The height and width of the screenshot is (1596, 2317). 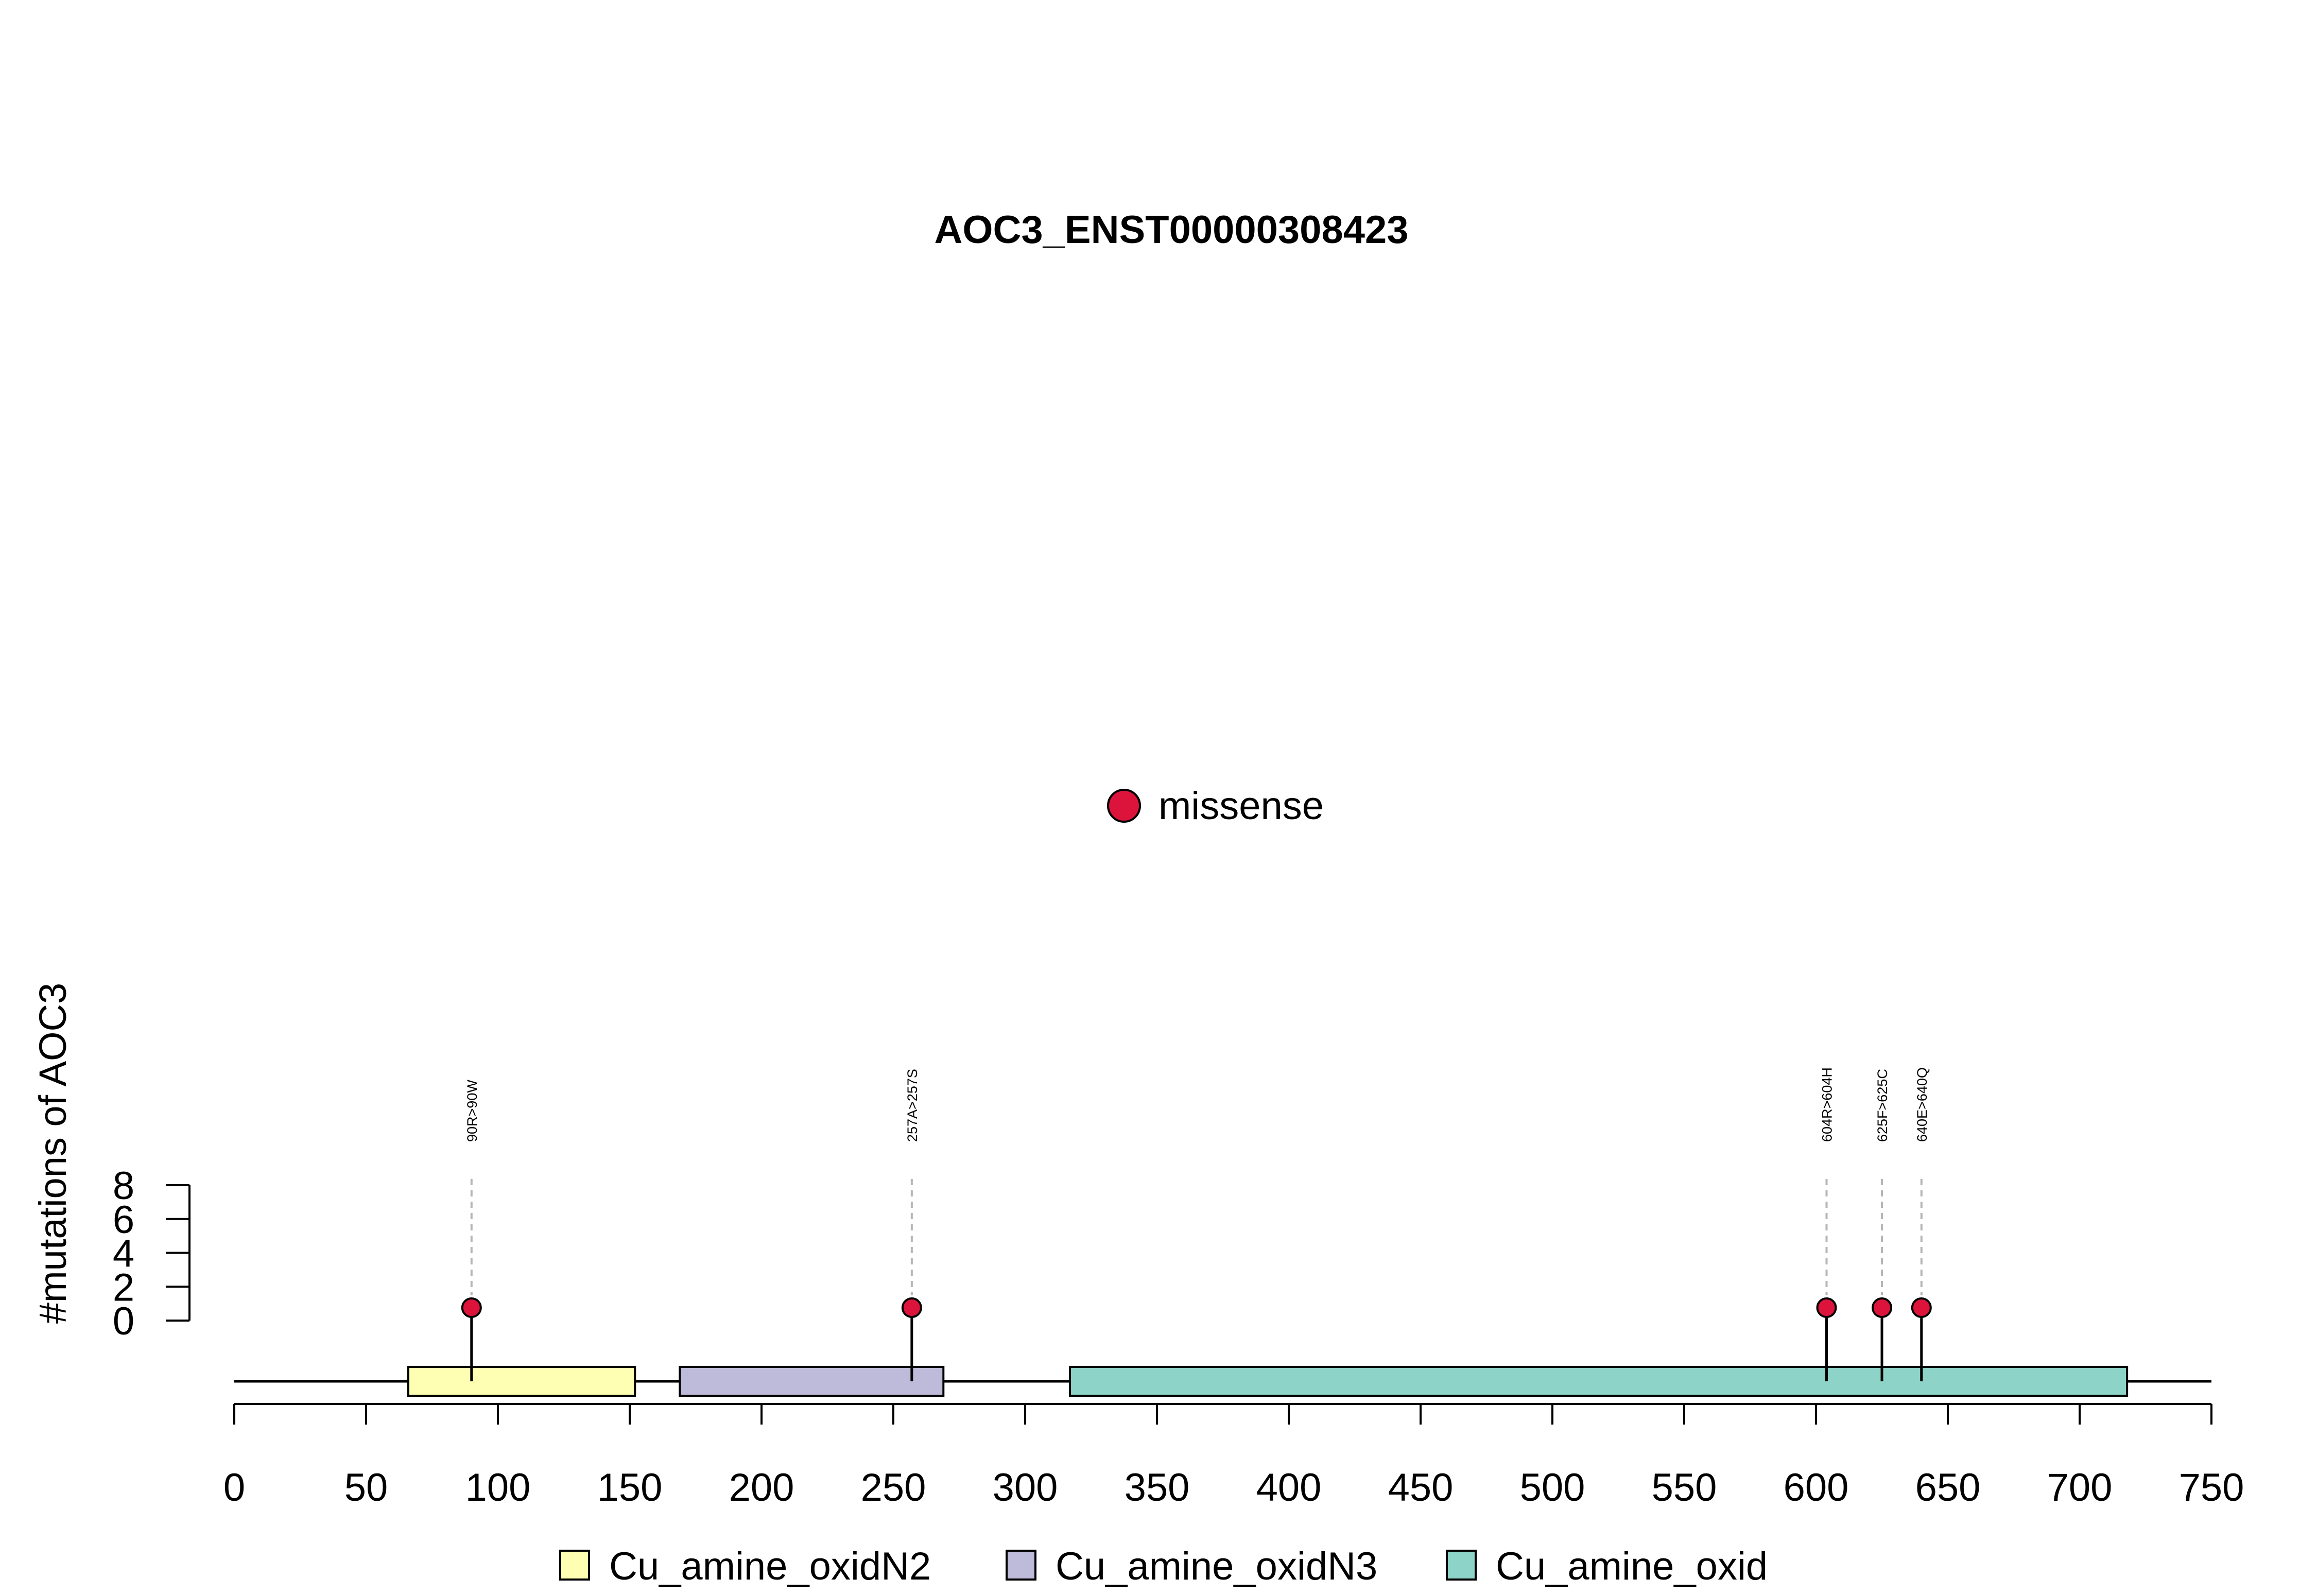 I want to click on mutation-label: 90R>90W, so click(x=472, y=1111).